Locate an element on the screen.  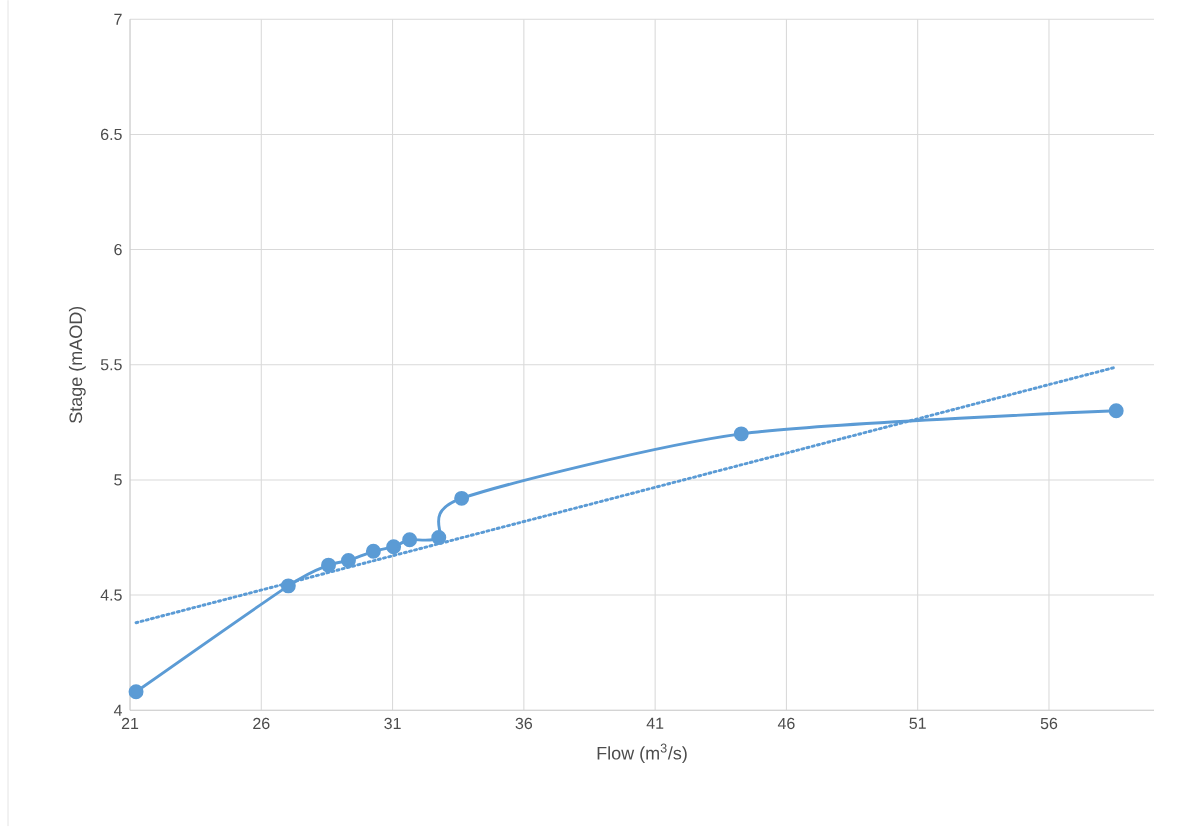
y-axis-title: Stage (mAOD) is located at coordinates (77, 365).